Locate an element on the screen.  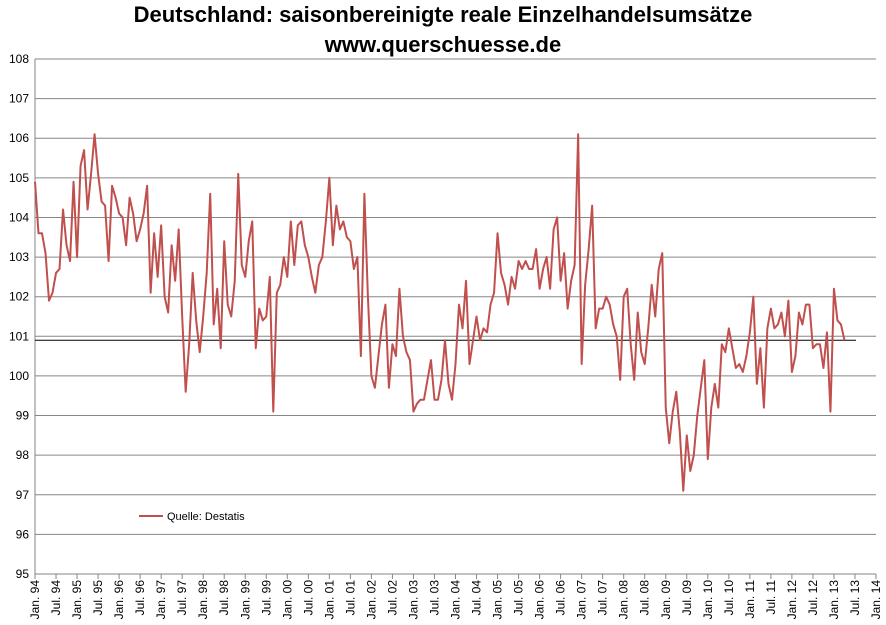
x-tick-label: Jul. 06 is located at coordinates (561, 598).